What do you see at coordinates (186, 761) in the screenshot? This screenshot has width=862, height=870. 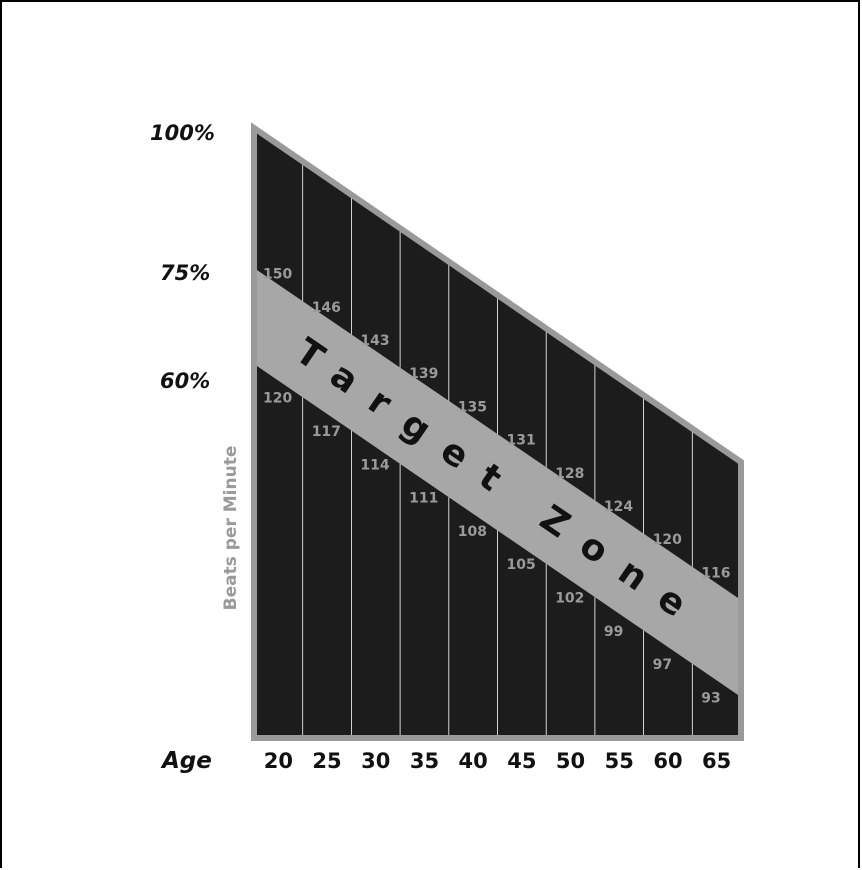 I see `x-axis-label: Age` at bounding box center [186, 761].